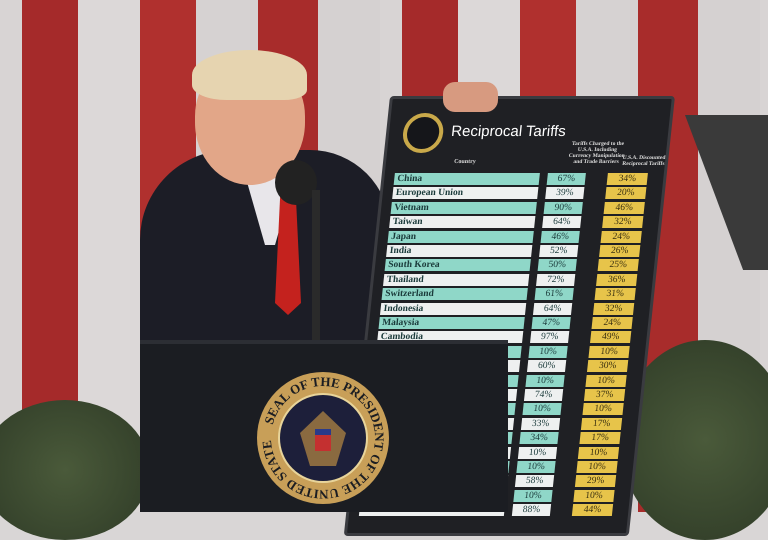 The height and width of the screenshot is (540, 768). What do you see at coordinates (560, 236) in the screenshot?
I see `charged-cell: 46%` at bounding box center [560, 236].